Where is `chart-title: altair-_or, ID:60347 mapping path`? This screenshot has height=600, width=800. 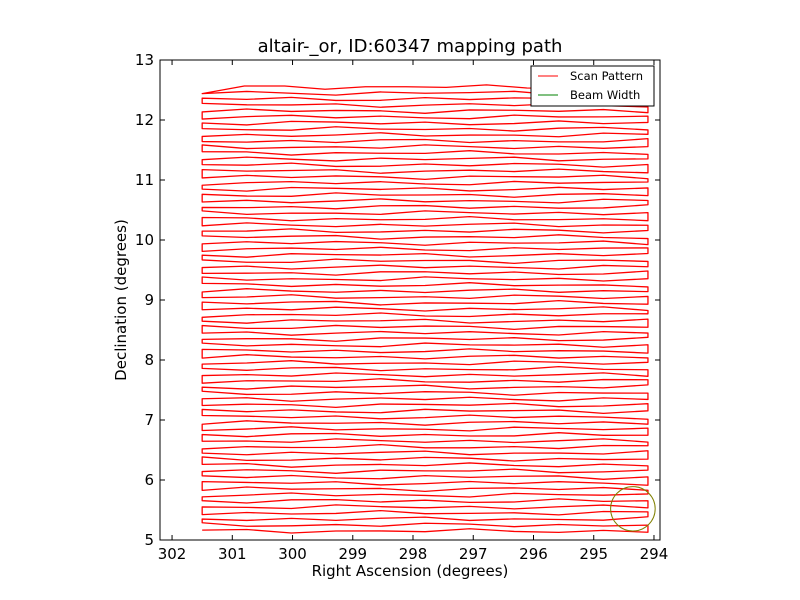 chart-title: altair-_or, ID:60347 mapping path is located at coordinates (410, 46).